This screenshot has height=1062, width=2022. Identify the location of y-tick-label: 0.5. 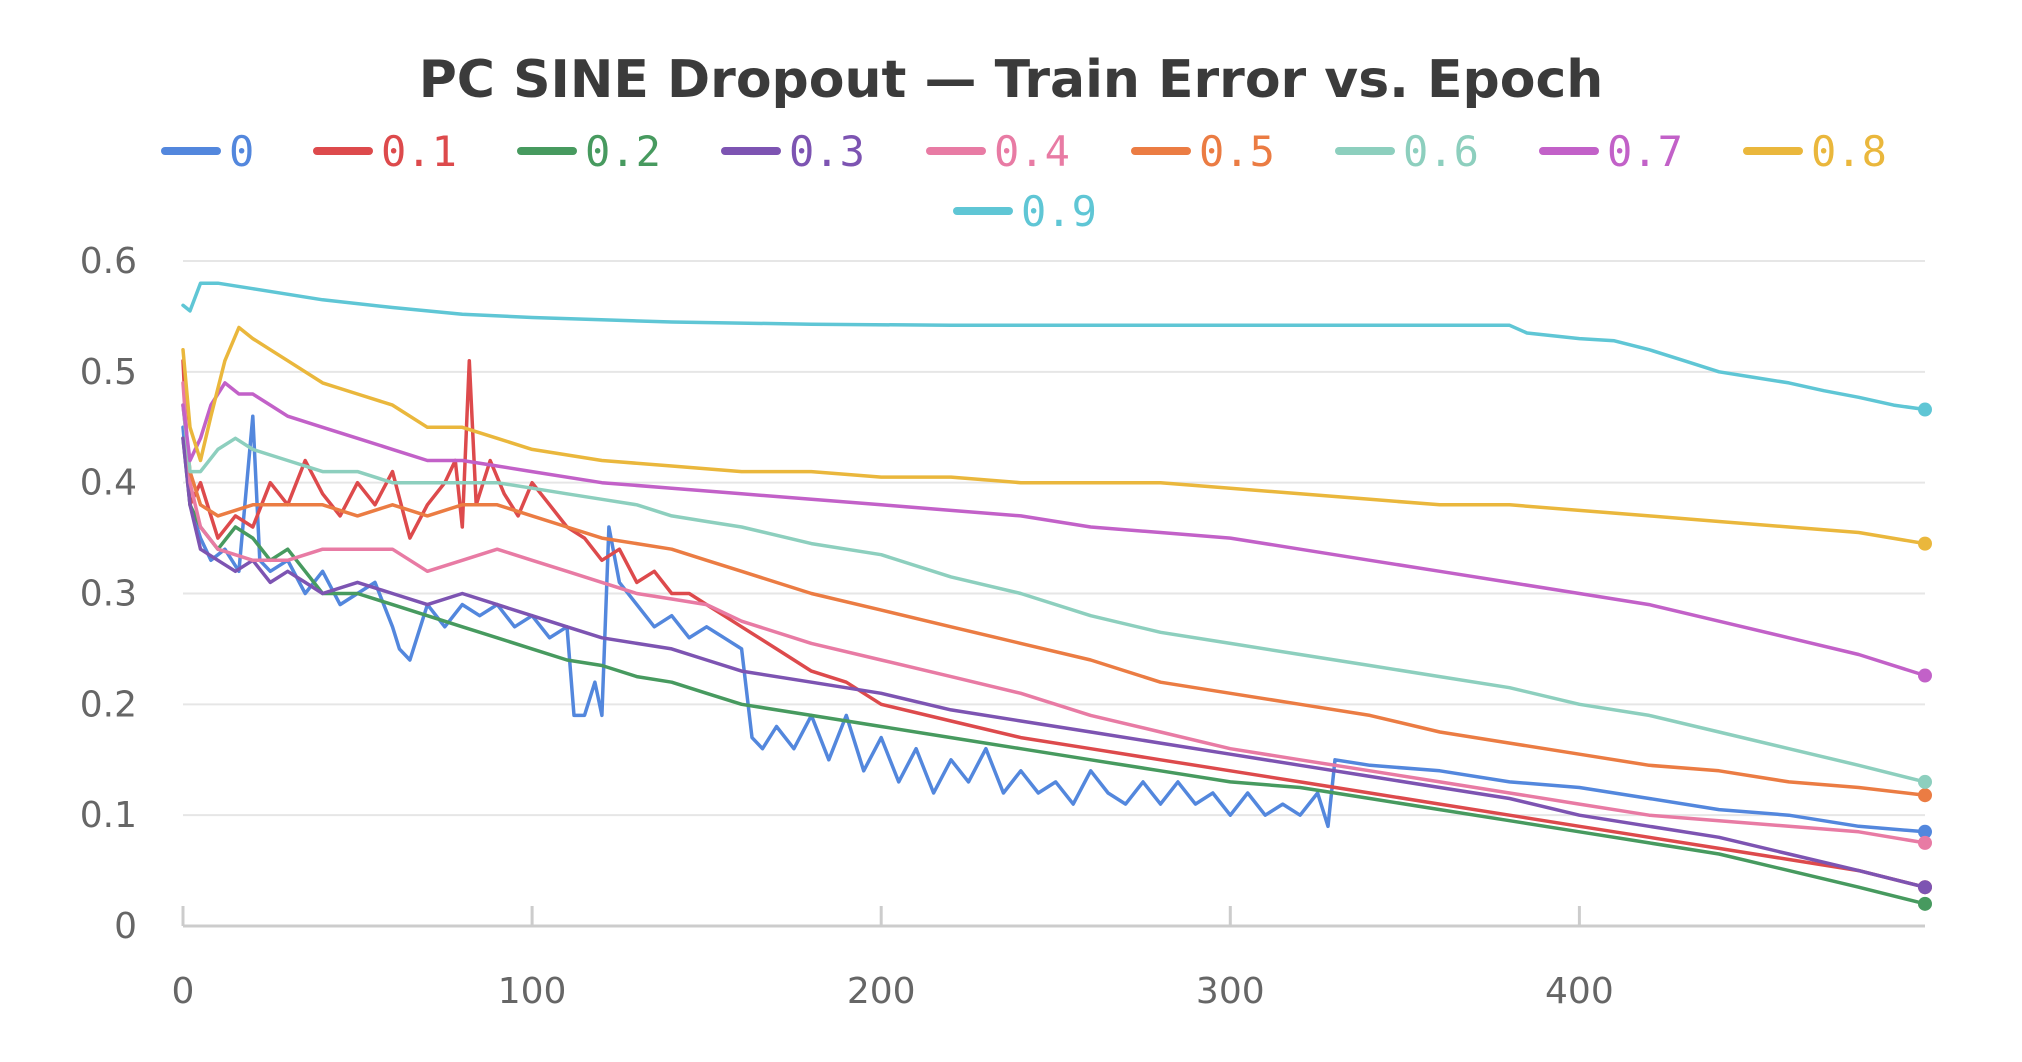
(108, 372).